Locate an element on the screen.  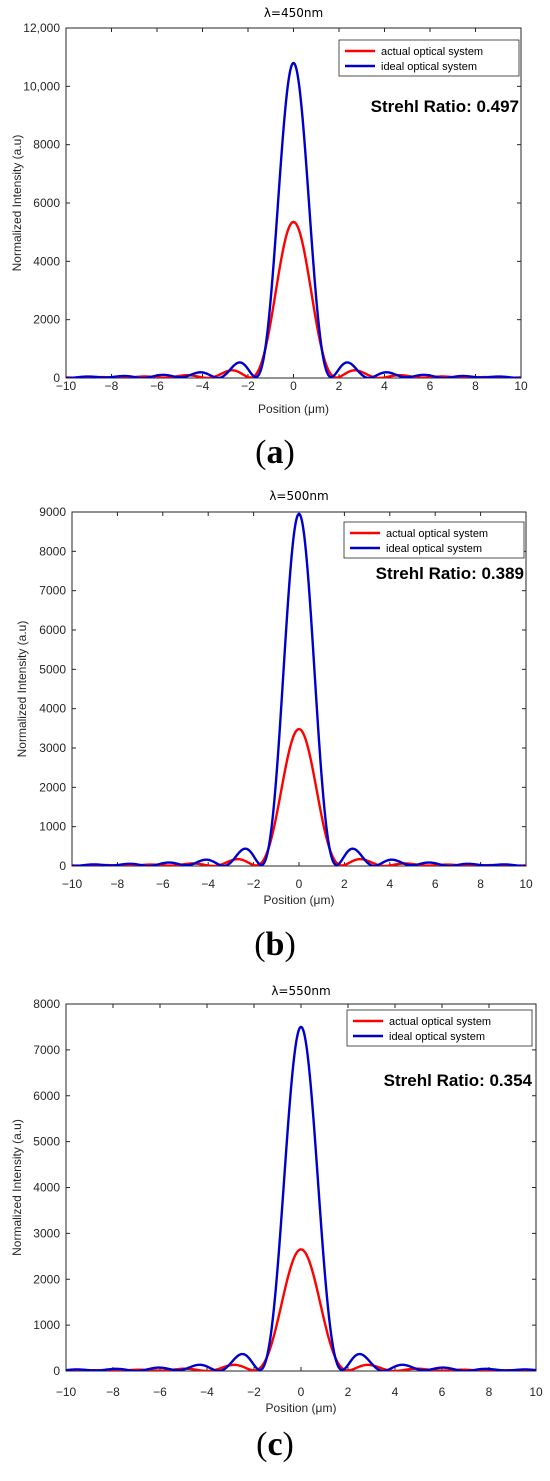
y-tick-label: 12,000 is located at coordinates (41, 28).